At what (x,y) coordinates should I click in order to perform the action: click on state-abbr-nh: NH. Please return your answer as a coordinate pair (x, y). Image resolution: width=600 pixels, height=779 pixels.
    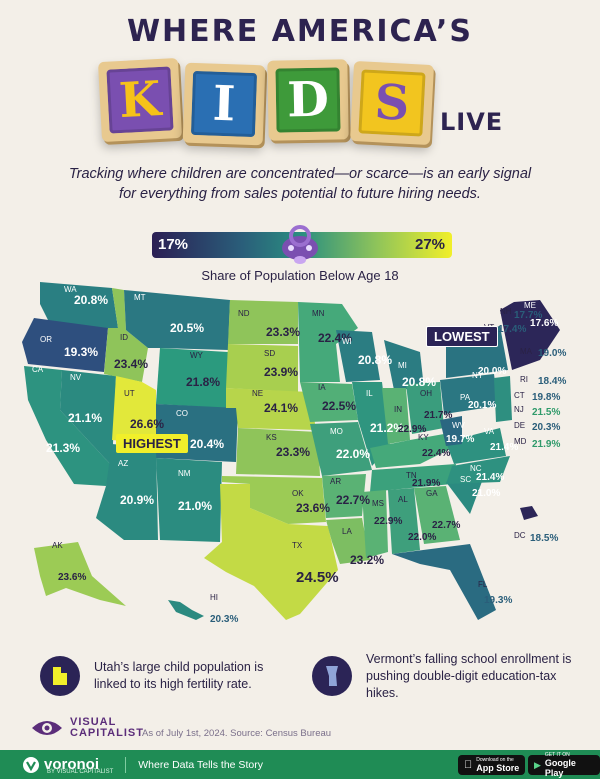
    Looking at the image, I should click on (506, 311).